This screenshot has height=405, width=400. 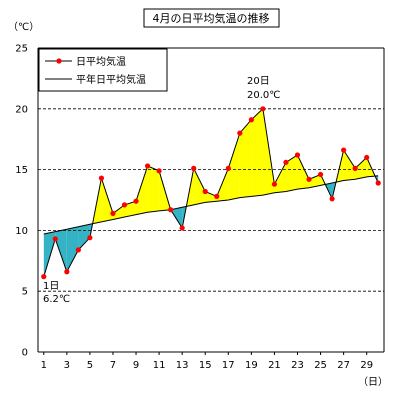 I want to click on legend-daily-label: 日平均気温, so click(x=101, y=61).